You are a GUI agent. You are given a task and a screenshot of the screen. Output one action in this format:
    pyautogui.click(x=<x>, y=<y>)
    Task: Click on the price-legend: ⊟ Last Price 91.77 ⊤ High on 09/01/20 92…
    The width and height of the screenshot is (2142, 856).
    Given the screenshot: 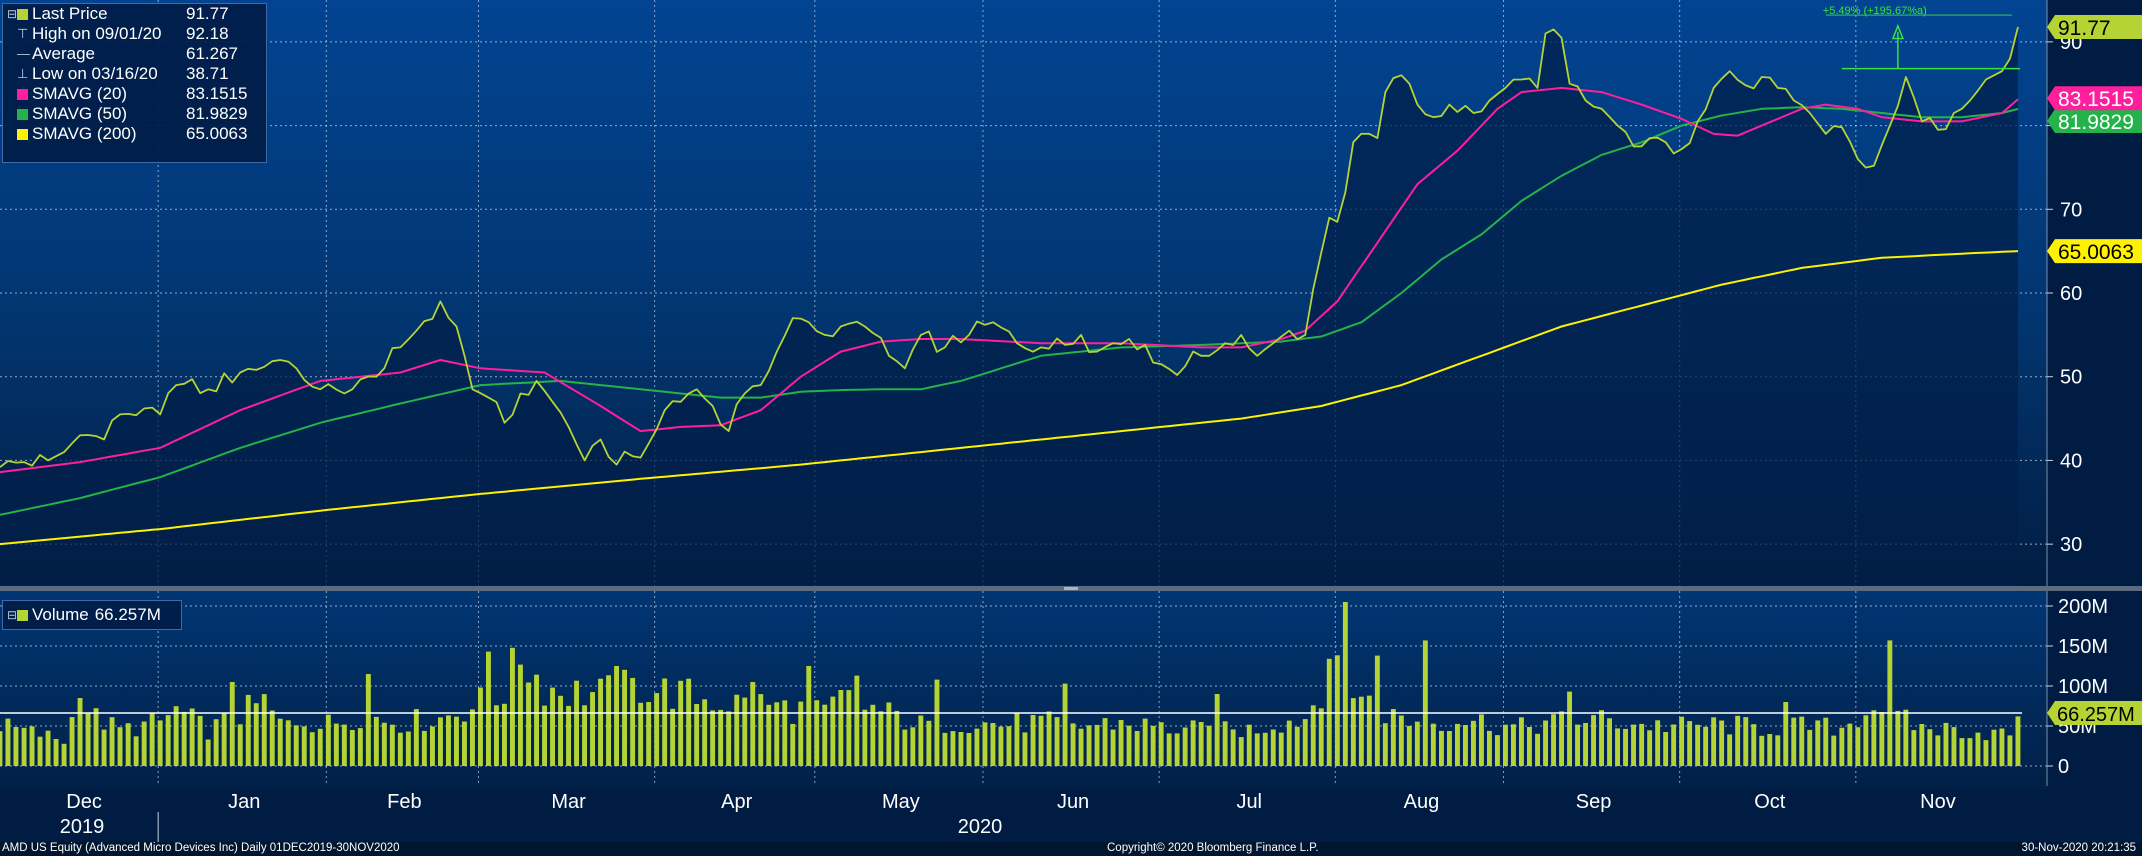 What is the action you would take?
    pyautogui.click(x=134, y=83)
    